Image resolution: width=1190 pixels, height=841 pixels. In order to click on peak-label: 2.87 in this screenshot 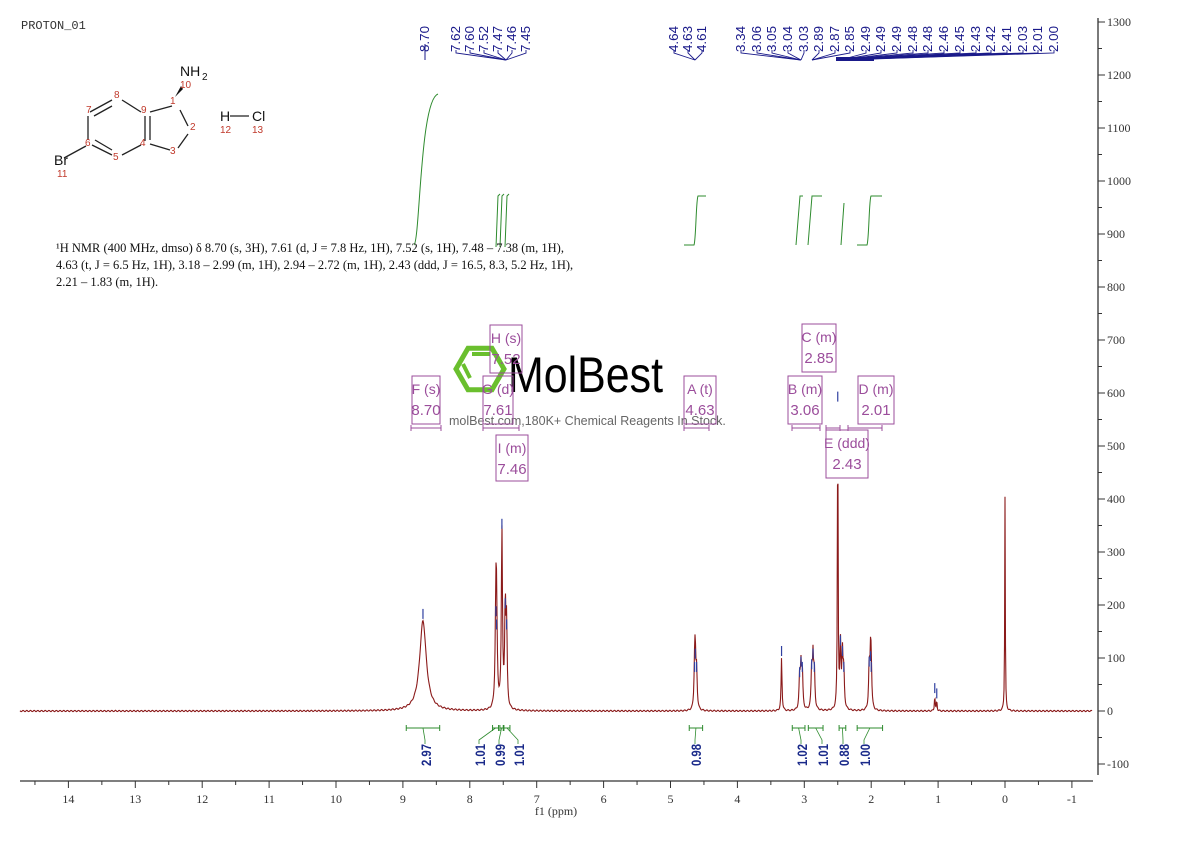, I will do `click(834, 39)`.